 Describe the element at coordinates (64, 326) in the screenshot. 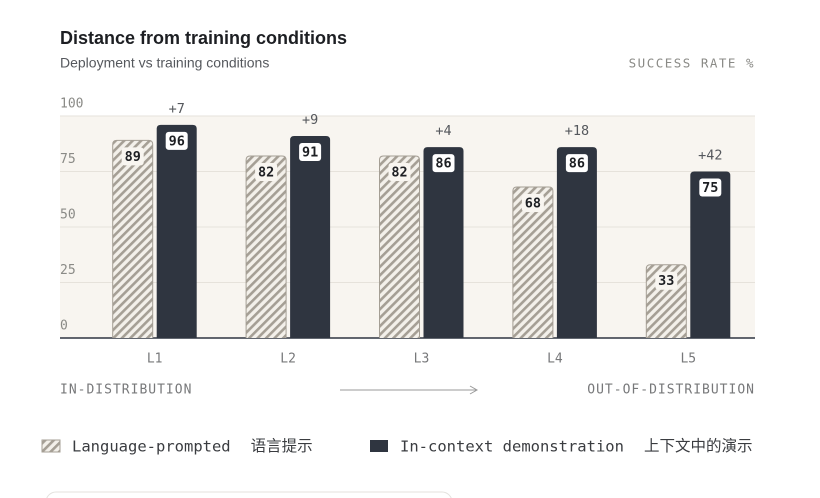

I see `y-tick-label: 0` at that location.